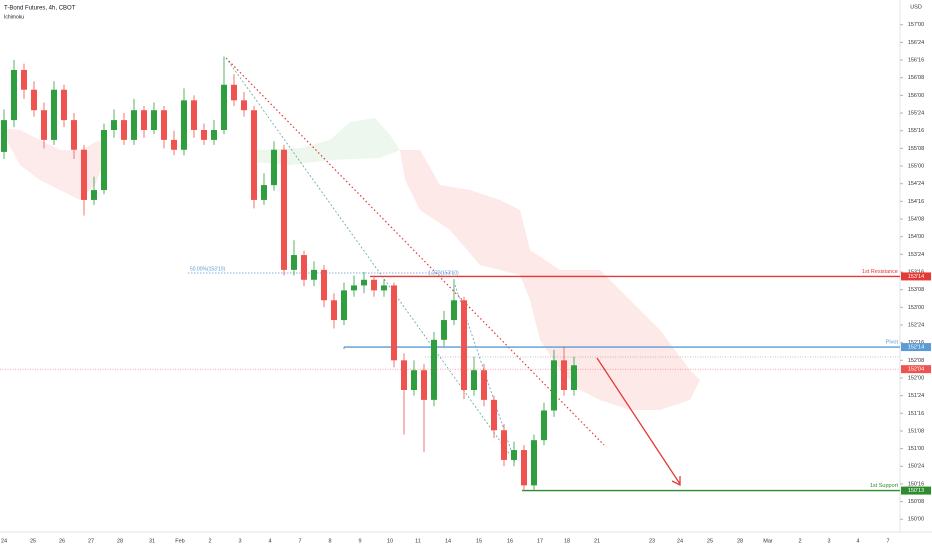 This screenshot has width=932, height=550. What do you see at coordinates (540, 541) in the screenshot?
I see `x-tick-label: 17` at bounding box center [540, 541].